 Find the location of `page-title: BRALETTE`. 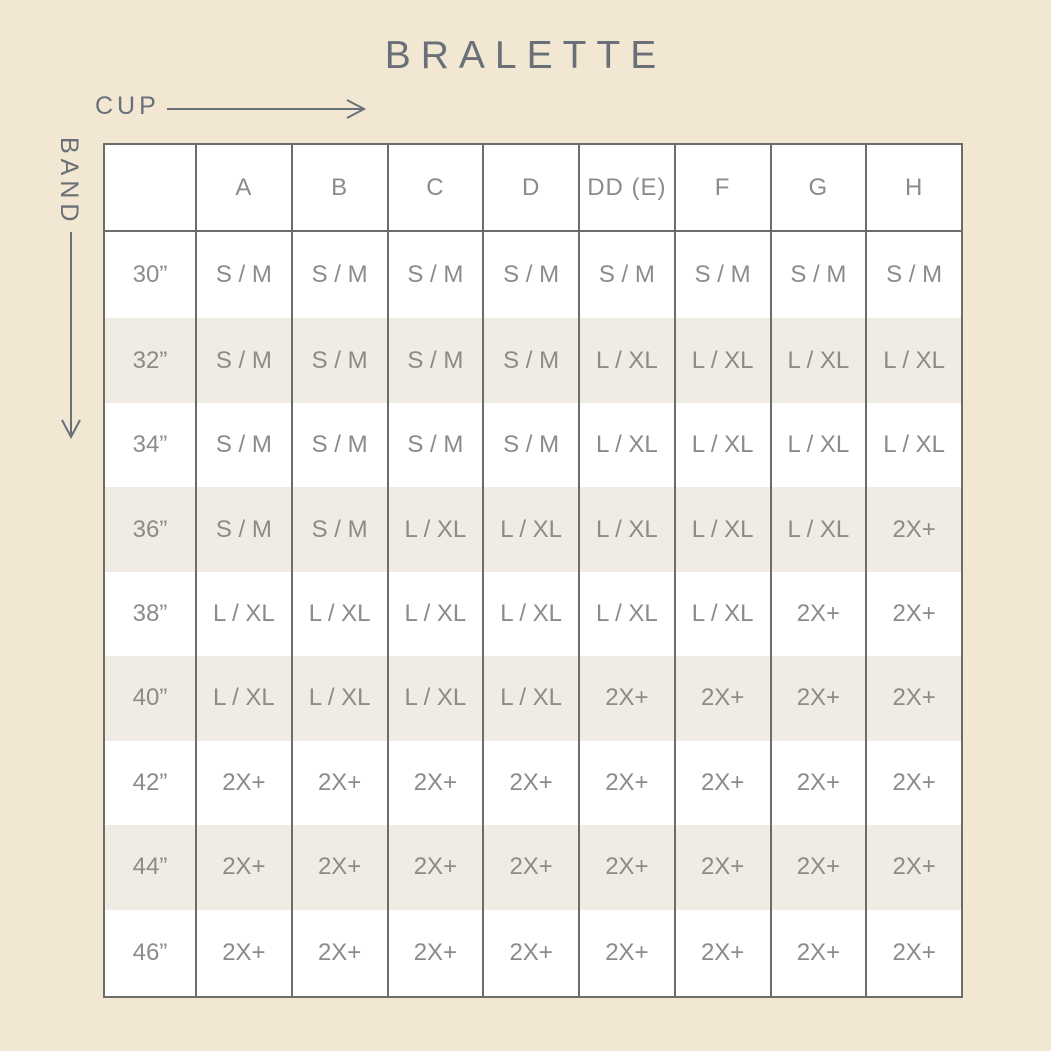

page-title: BRALETTE is located at coordinates (525, 55).